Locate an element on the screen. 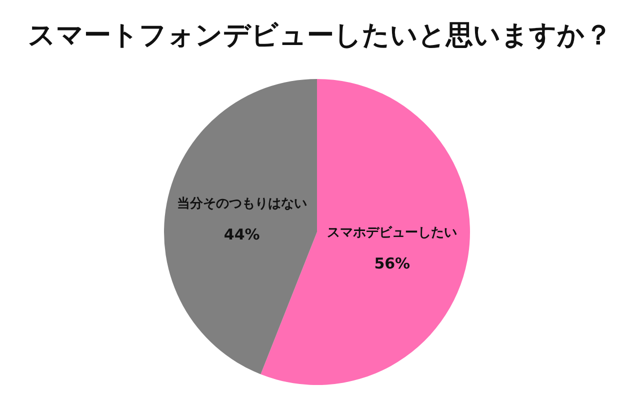 This screenshot has height=408, width=640. slice-label: 当分そのつもりはない is located at coordinates (241, 204).